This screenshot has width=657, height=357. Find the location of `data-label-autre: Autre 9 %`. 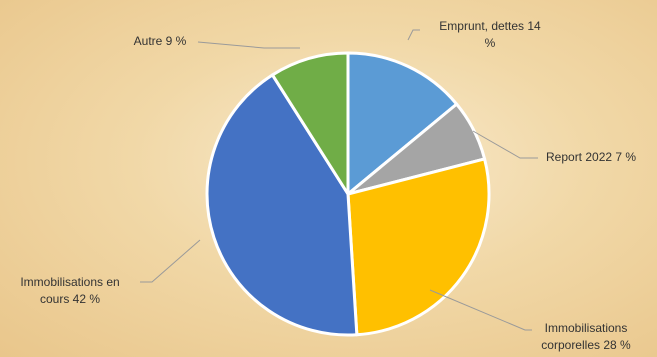

data-label-autre: Autre 9 % is located at coordinates (160, 41).